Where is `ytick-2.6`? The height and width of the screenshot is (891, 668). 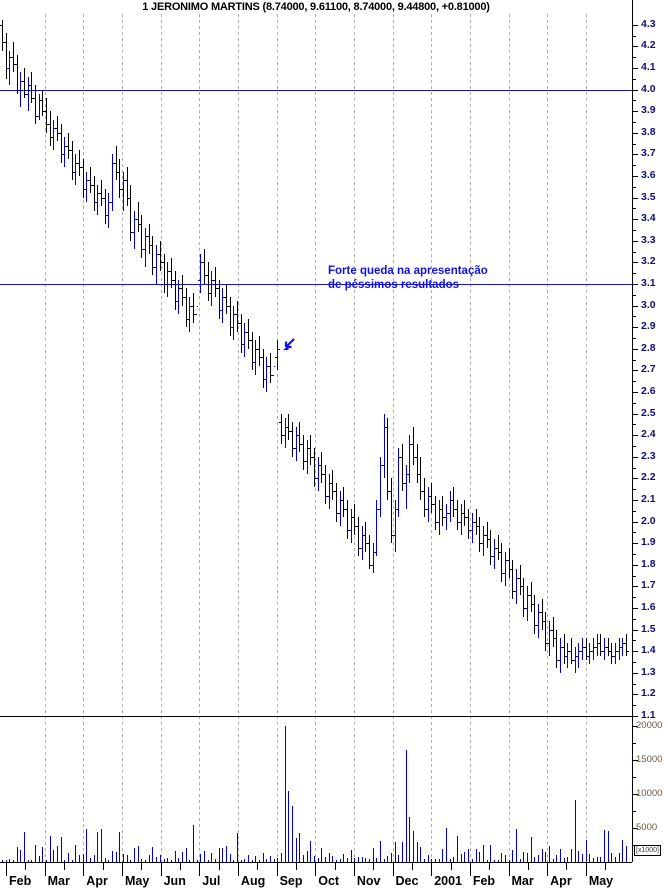 ytick-2.6 is located at coordinates (635, 392).